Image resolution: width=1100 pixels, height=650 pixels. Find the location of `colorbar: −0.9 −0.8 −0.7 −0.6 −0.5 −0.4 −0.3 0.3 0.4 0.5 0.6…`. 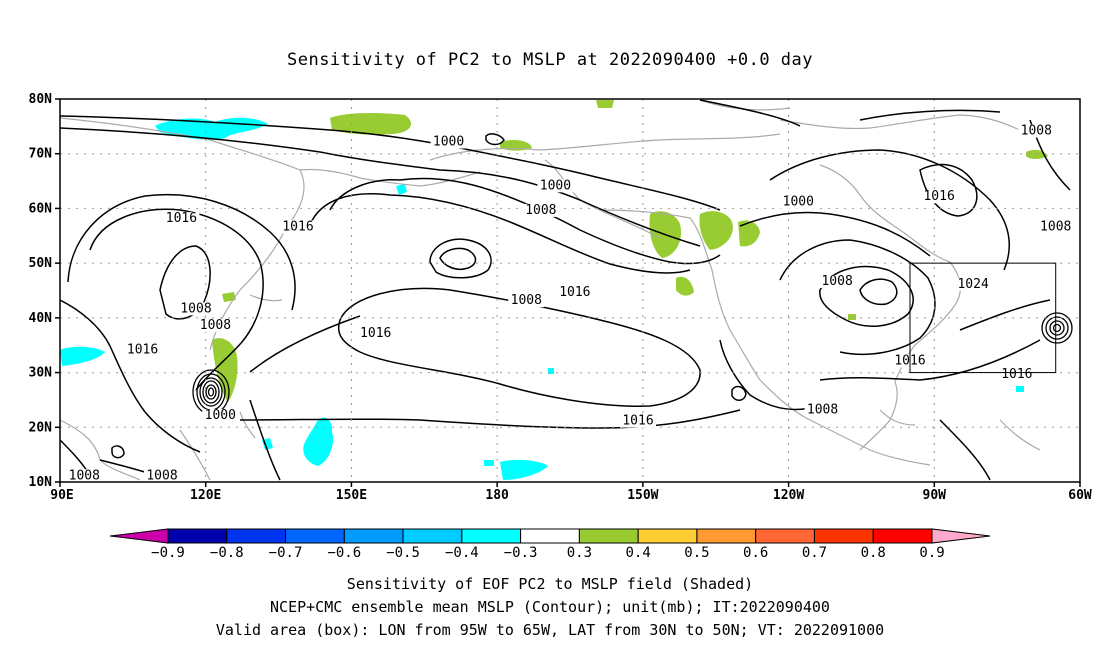

colorbar: −0.9 −0.8 −0.7 −0.6 −0.5 −0.4 −0.3 0.3 0.4 0.5 0.6… is located at coordinates (550, 544).